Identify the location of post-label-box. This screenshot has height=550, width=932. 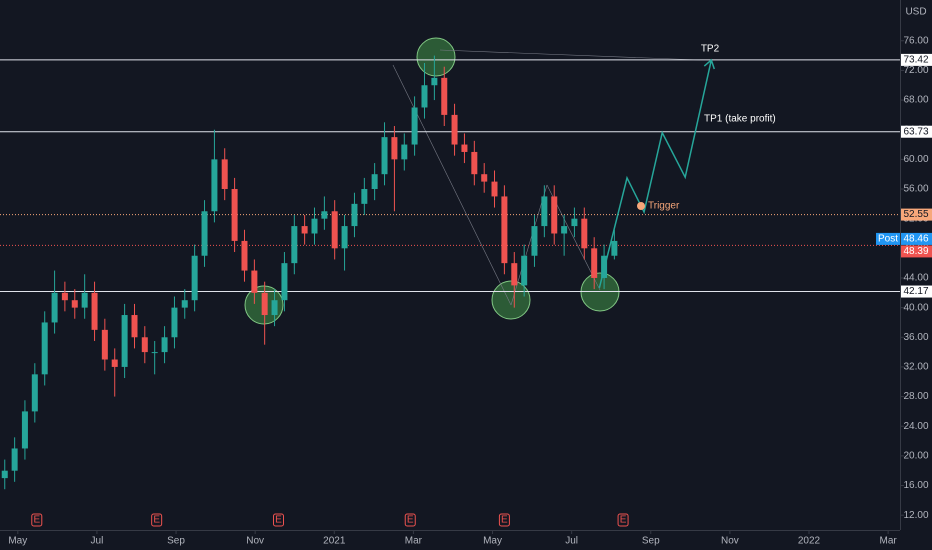
(888, 238).